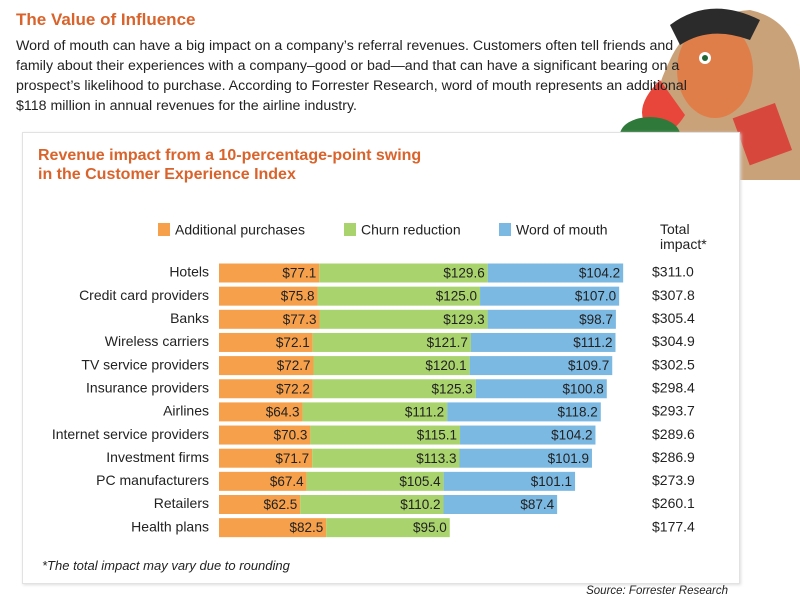 The image size is (800, 614). Describe the element at coordinates (292, 458) in the screenshot. I see `value-label: $71.7` at that location.